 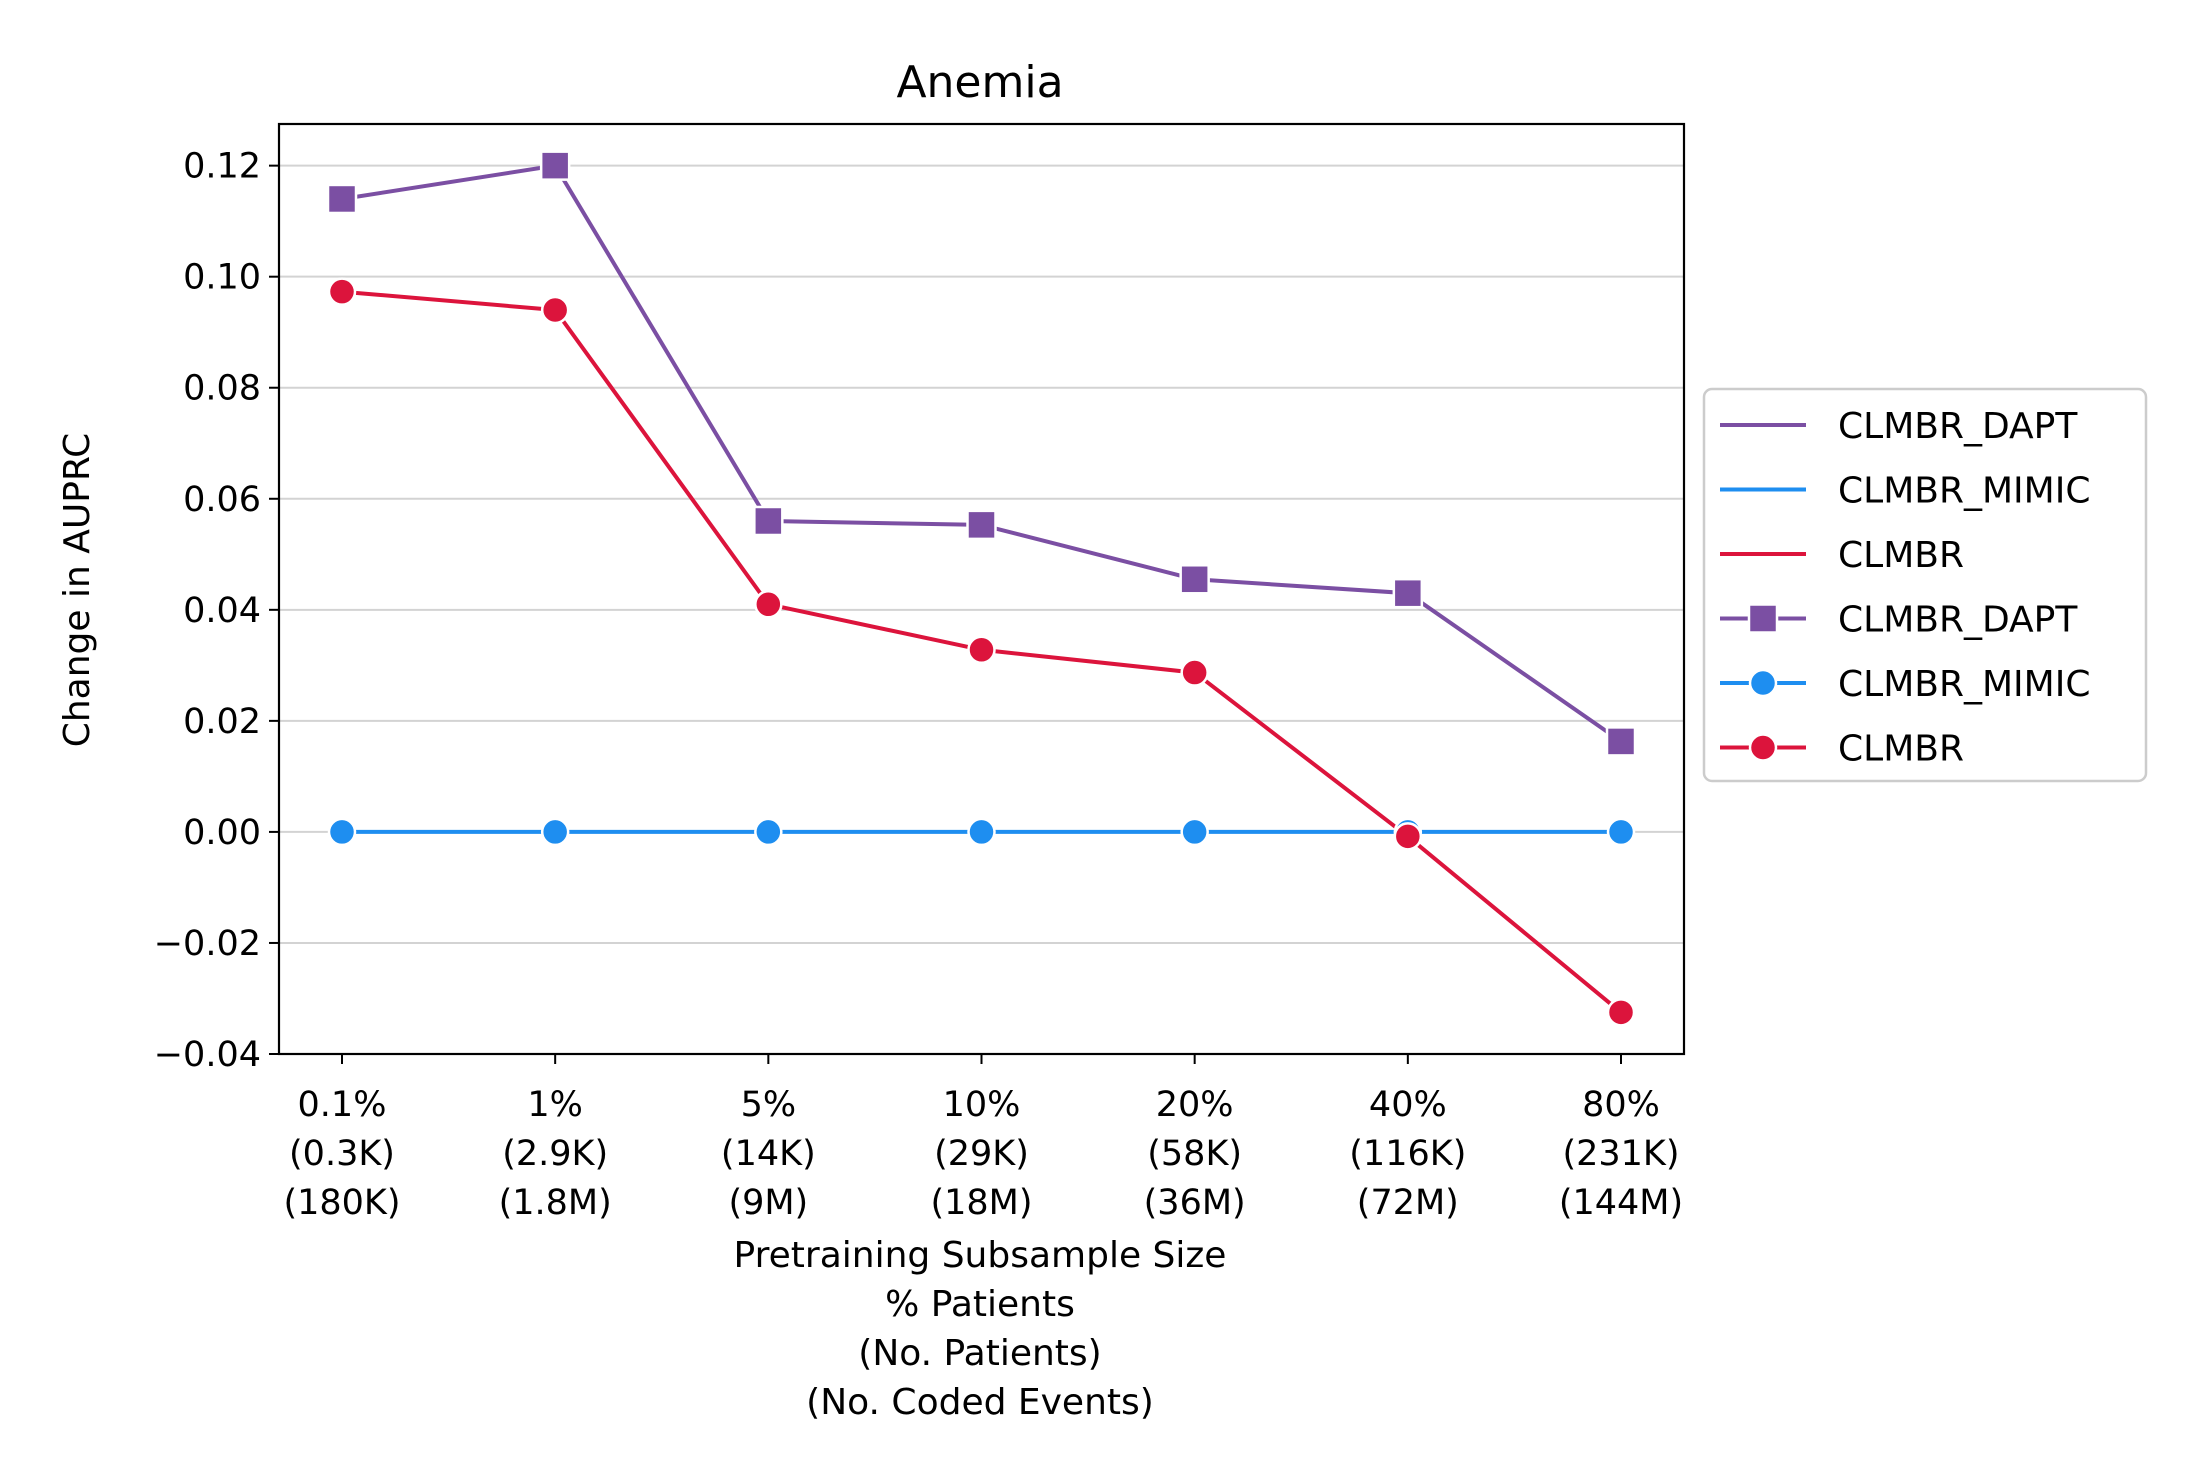 I want to click on x-tick-label: 0.1%, so click(x=342, y=1105).